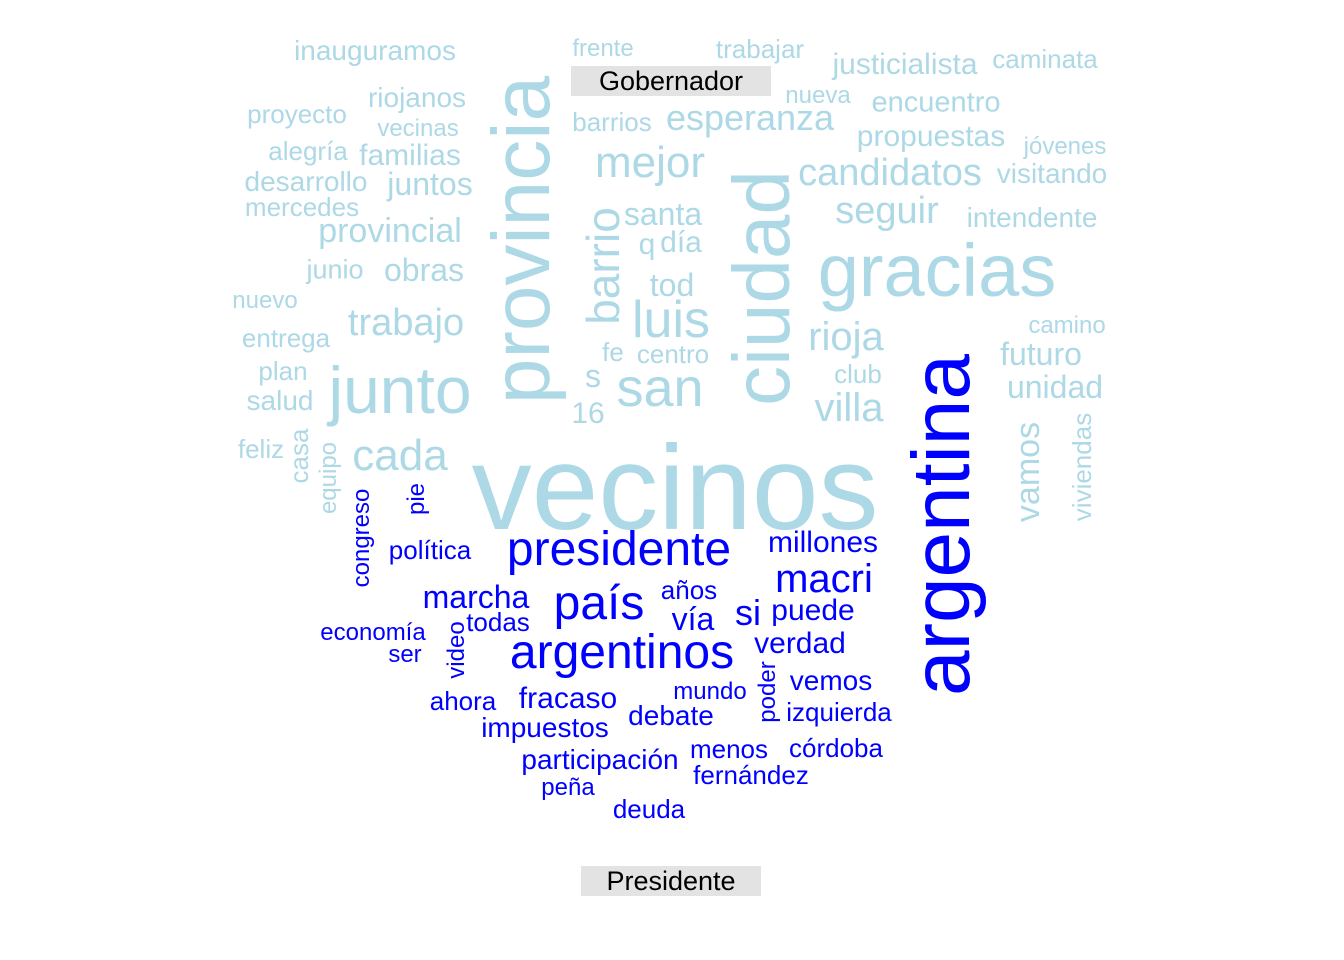  Describe the element at coordinates (603, 266) in the screenshot. I see `word-gobernador-barrio: barrio` at that location.